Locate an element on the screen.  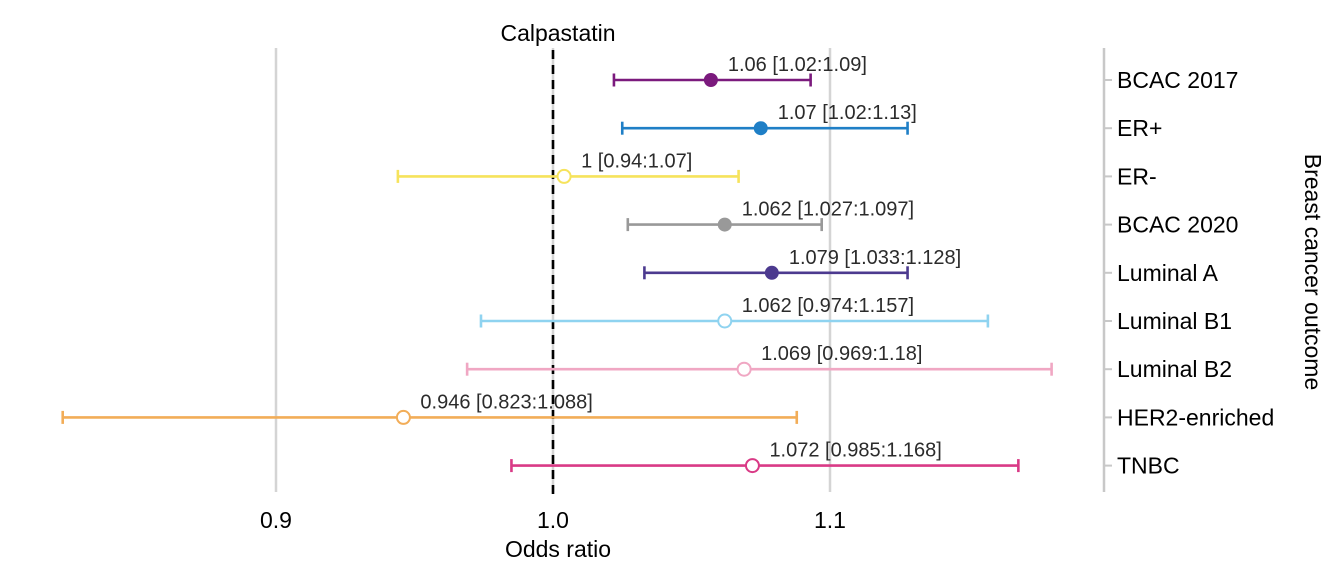
estimate-label: 1.072 [0.985:1.168] is located at coordinates (855, 451).